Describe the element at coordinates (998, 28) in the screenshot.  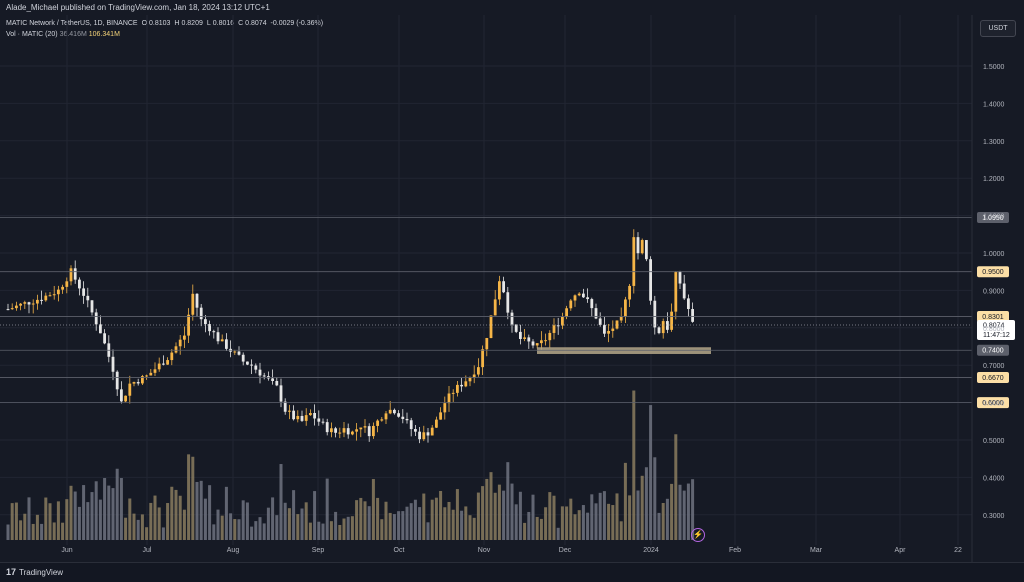
I see `currency-button: USDT` at that location.